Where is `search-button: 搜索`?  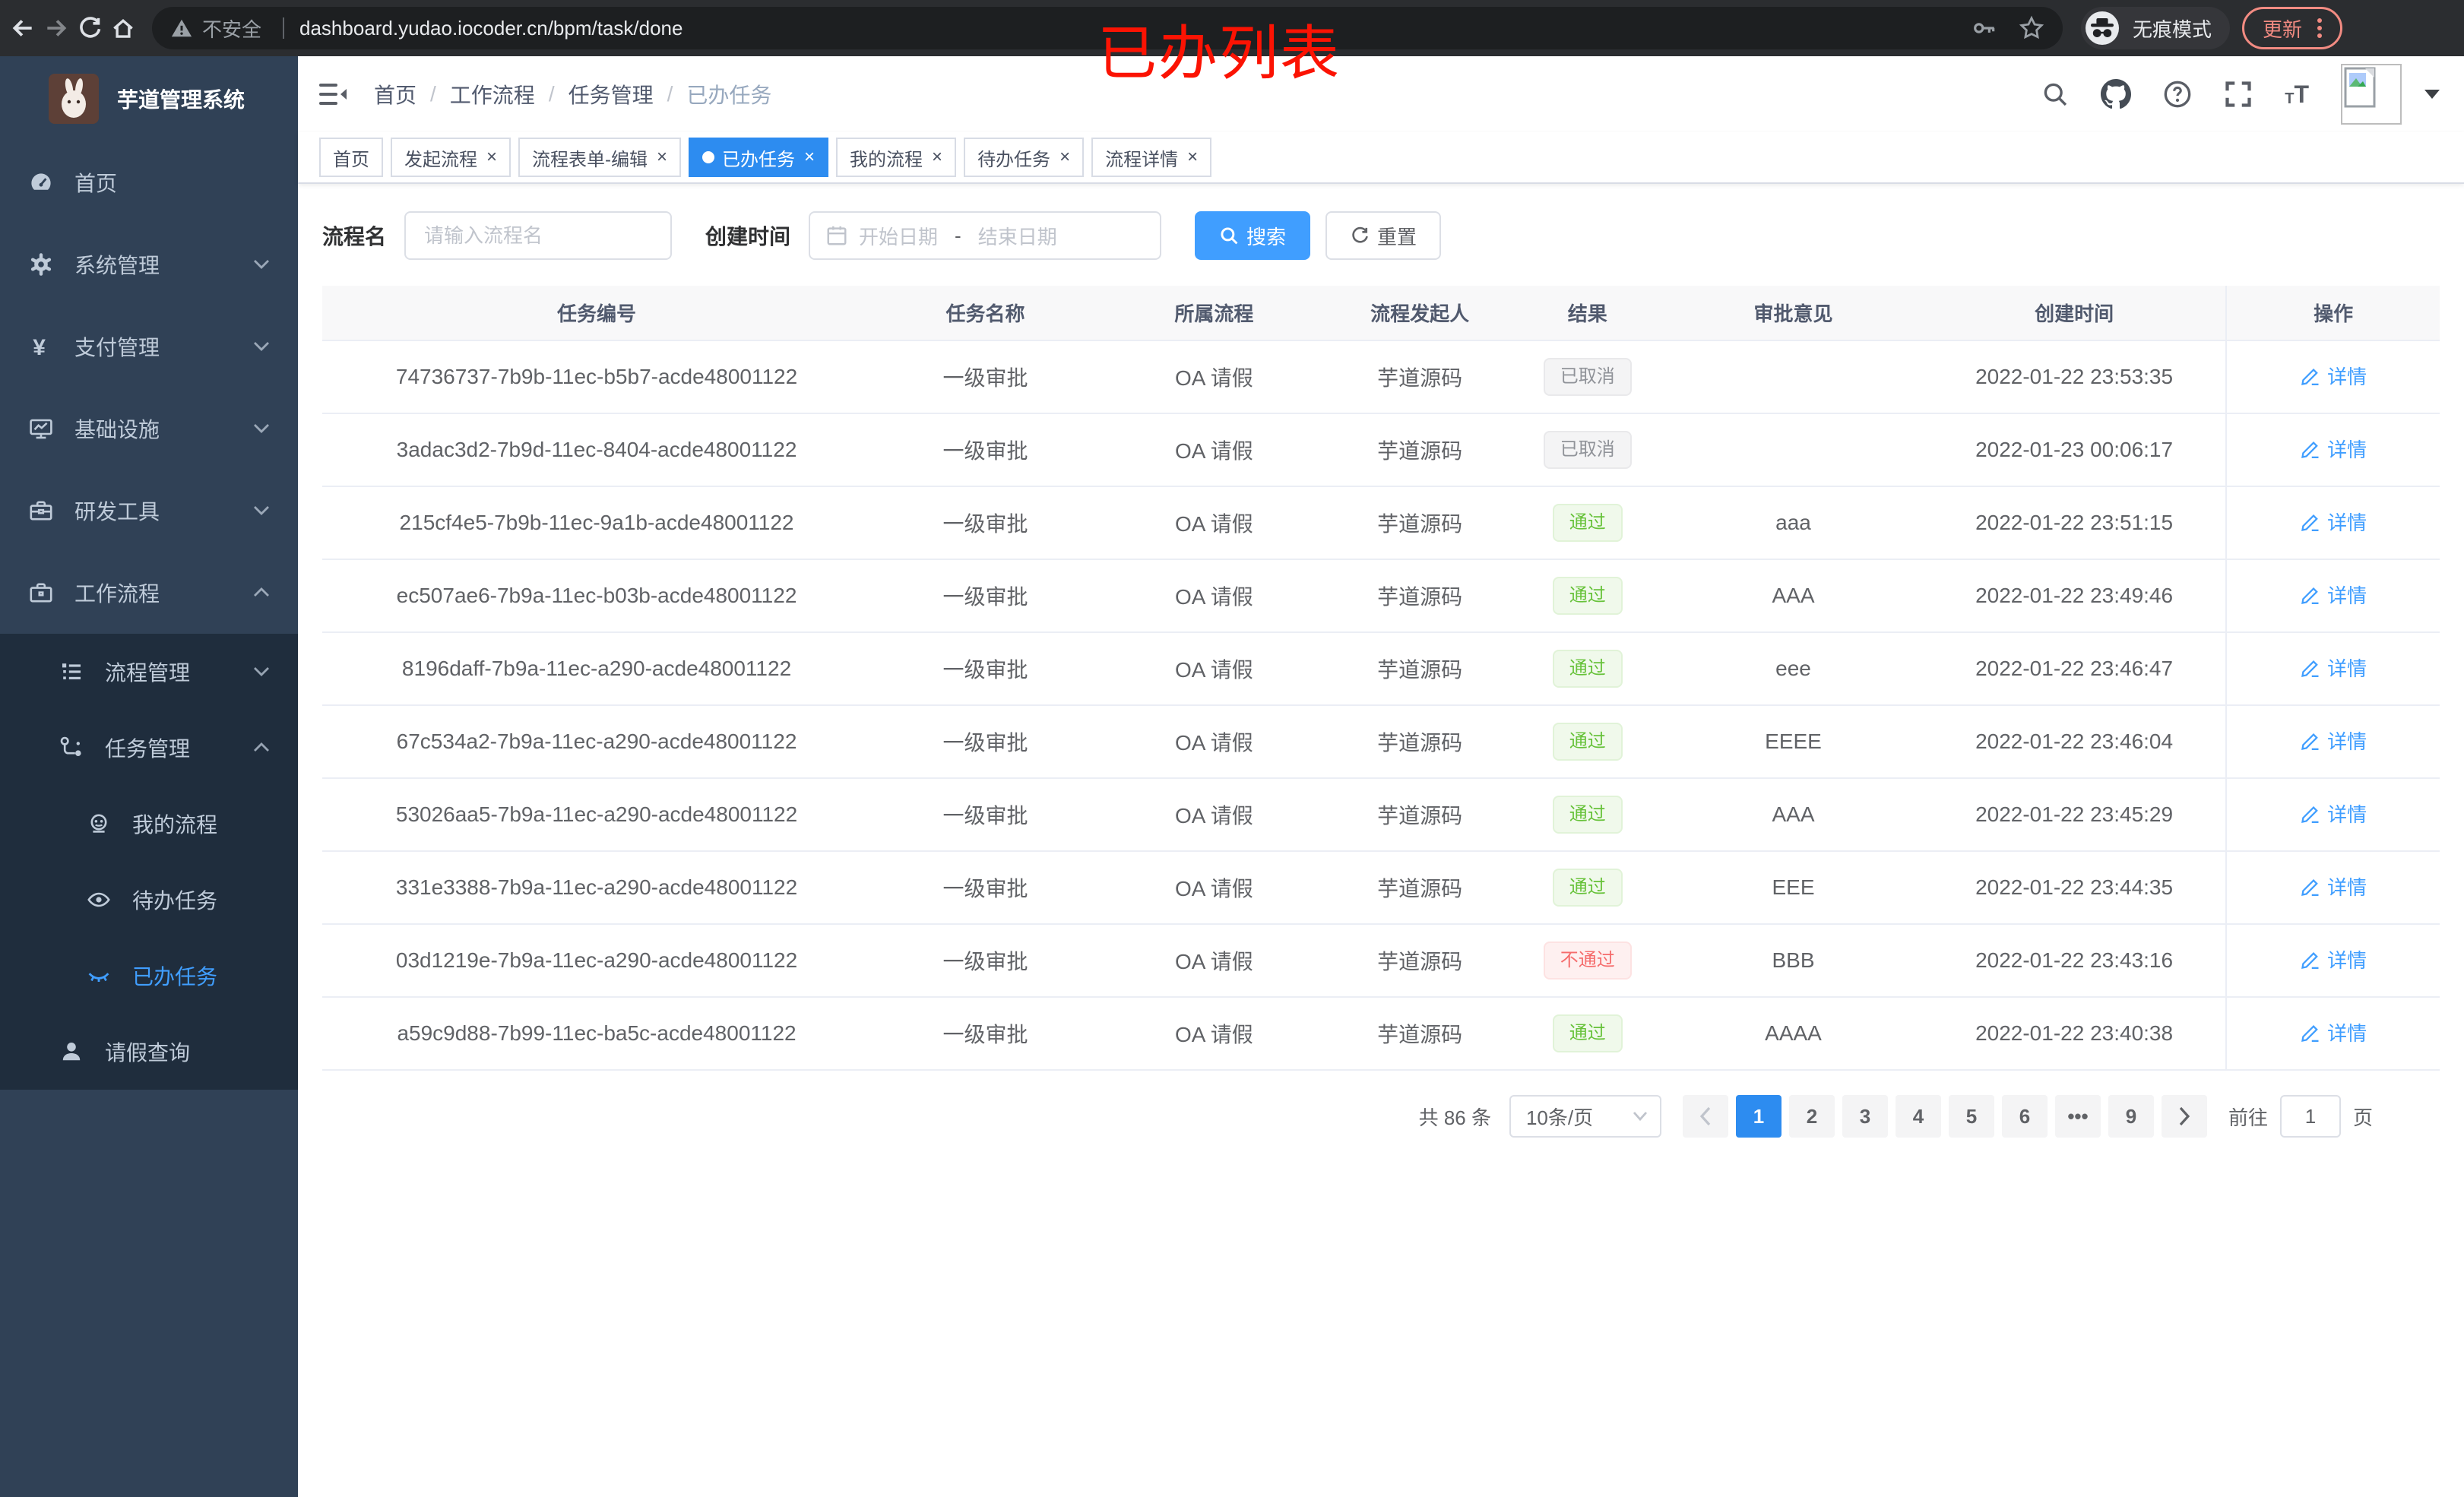 search-button: 搜索 is located at coordinates (1253, 235).